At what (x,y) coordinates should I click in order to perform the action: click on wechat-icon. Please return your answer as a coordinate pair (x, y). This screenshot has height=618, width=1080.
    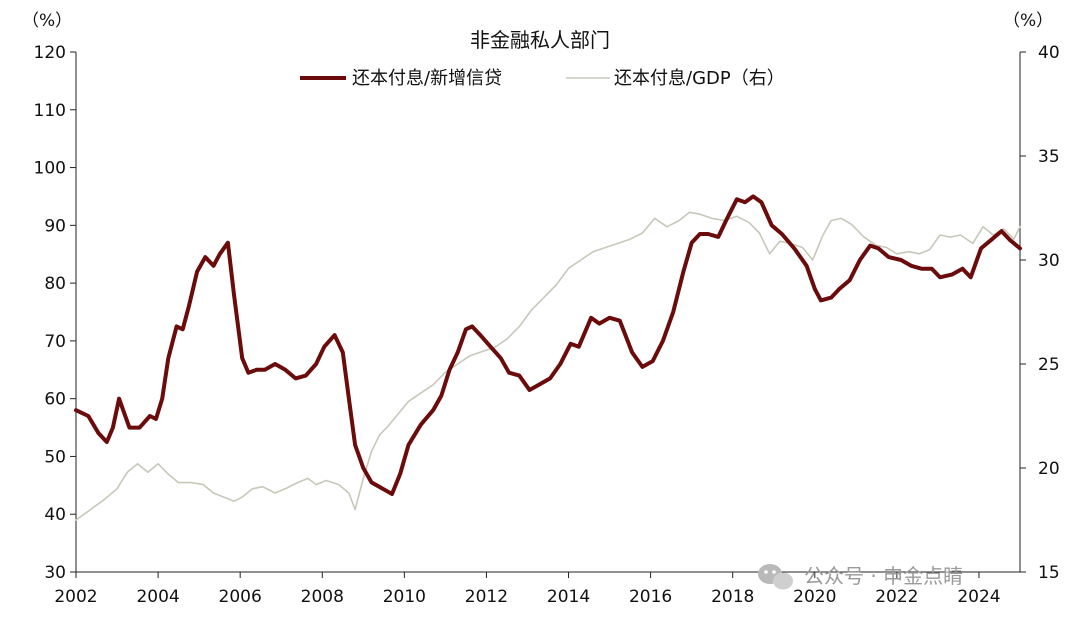
    Looking at the image, I should click on (775, 577).